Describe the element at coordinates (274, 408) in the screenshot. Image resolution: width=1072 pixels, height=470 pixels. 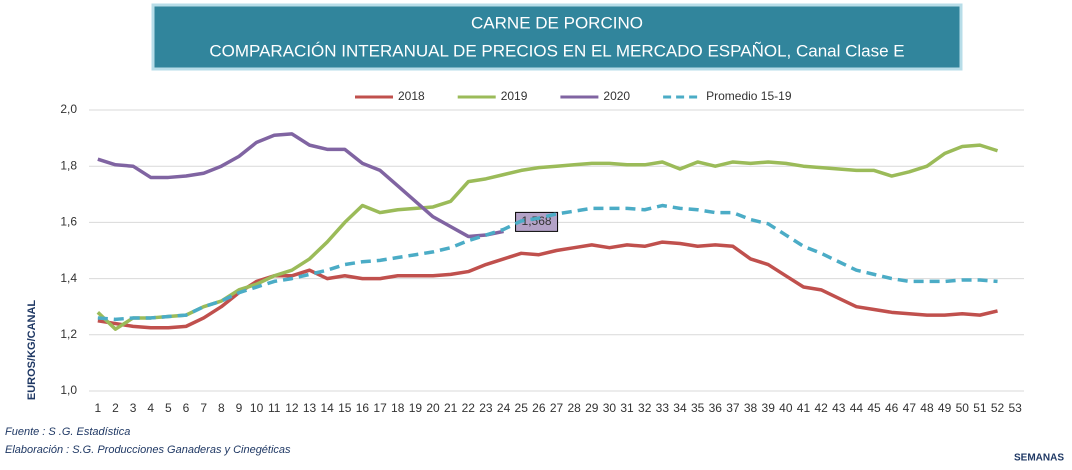
I see `x-tick-label: 11` at that location.